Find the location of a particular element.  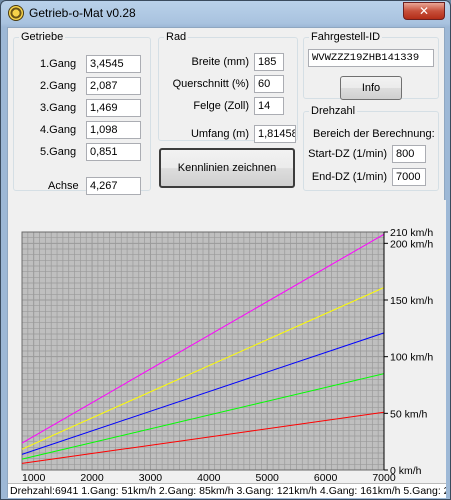

fahrgestell-legend: Fahrgestell-ID is located at coordinates (346, 37).